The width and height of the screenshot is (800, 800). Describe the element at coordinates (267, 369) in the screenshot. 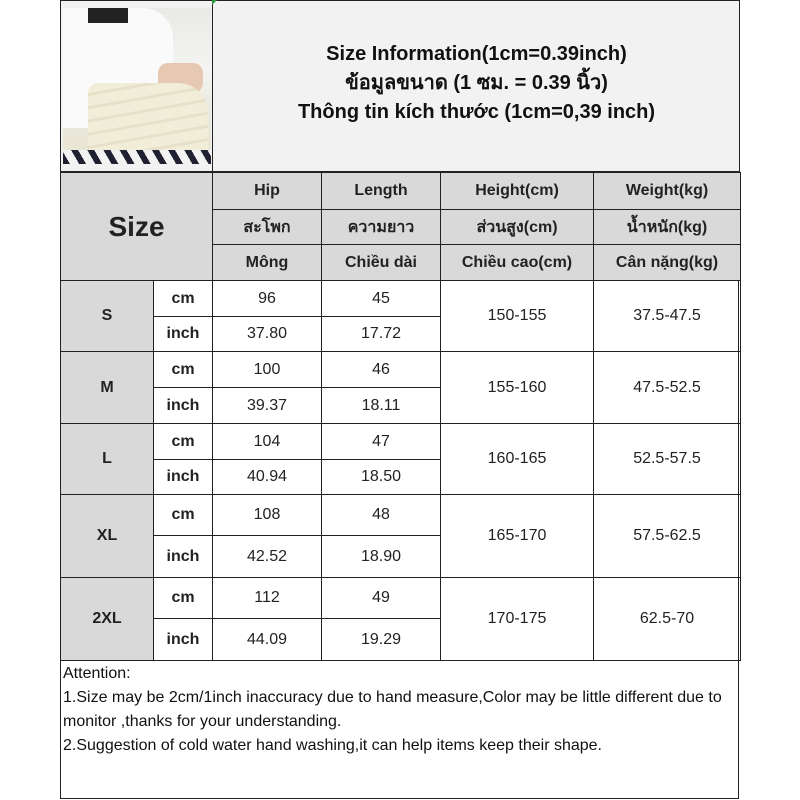

I see `hip-cm: 100` at that location.